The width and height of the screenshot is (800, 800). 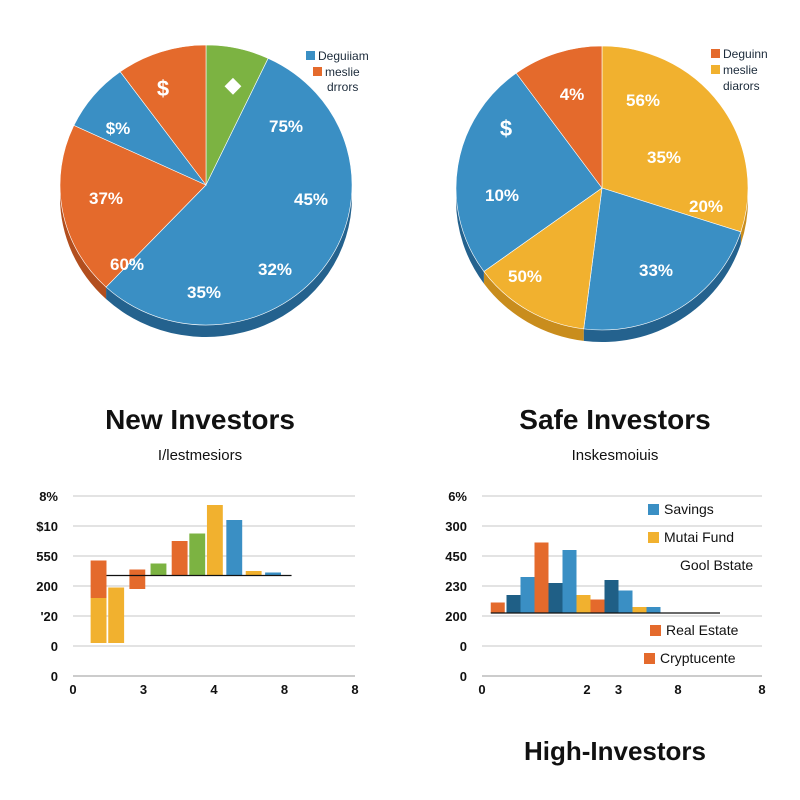 I want to click on left-pie-legend-1: meslie, so click(x=342, y=72).